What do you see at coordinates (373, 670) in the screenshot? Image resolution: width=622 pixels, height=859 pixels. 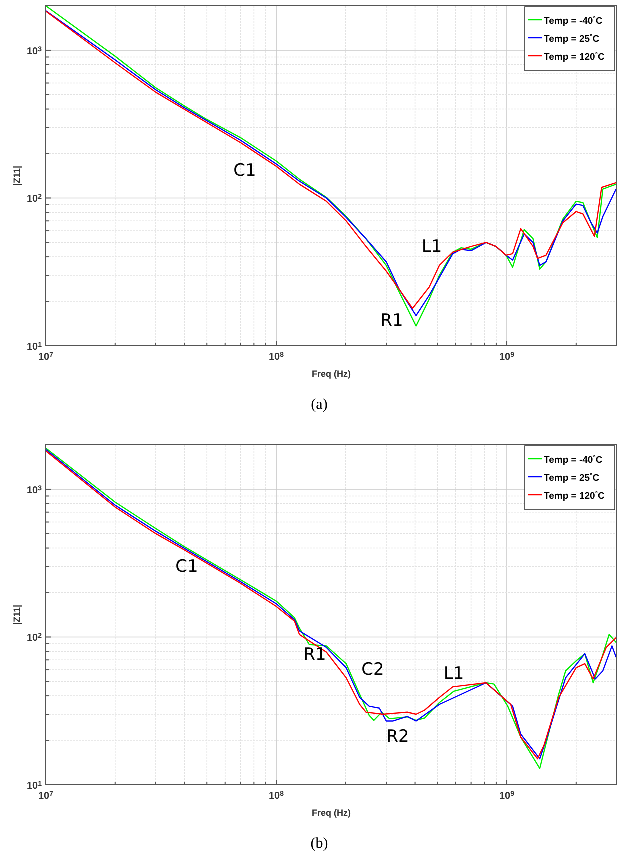 I see `annotation: C2` at bounding box center [373, 670].